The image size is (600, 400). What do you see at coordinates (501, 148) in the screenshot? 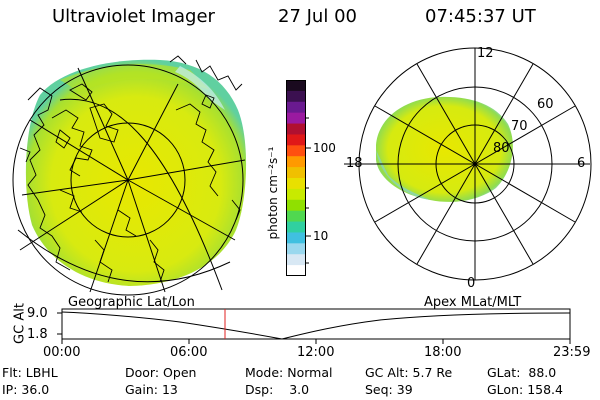
I see `mlat-label-80: 80` at bounding box center [501, 148].